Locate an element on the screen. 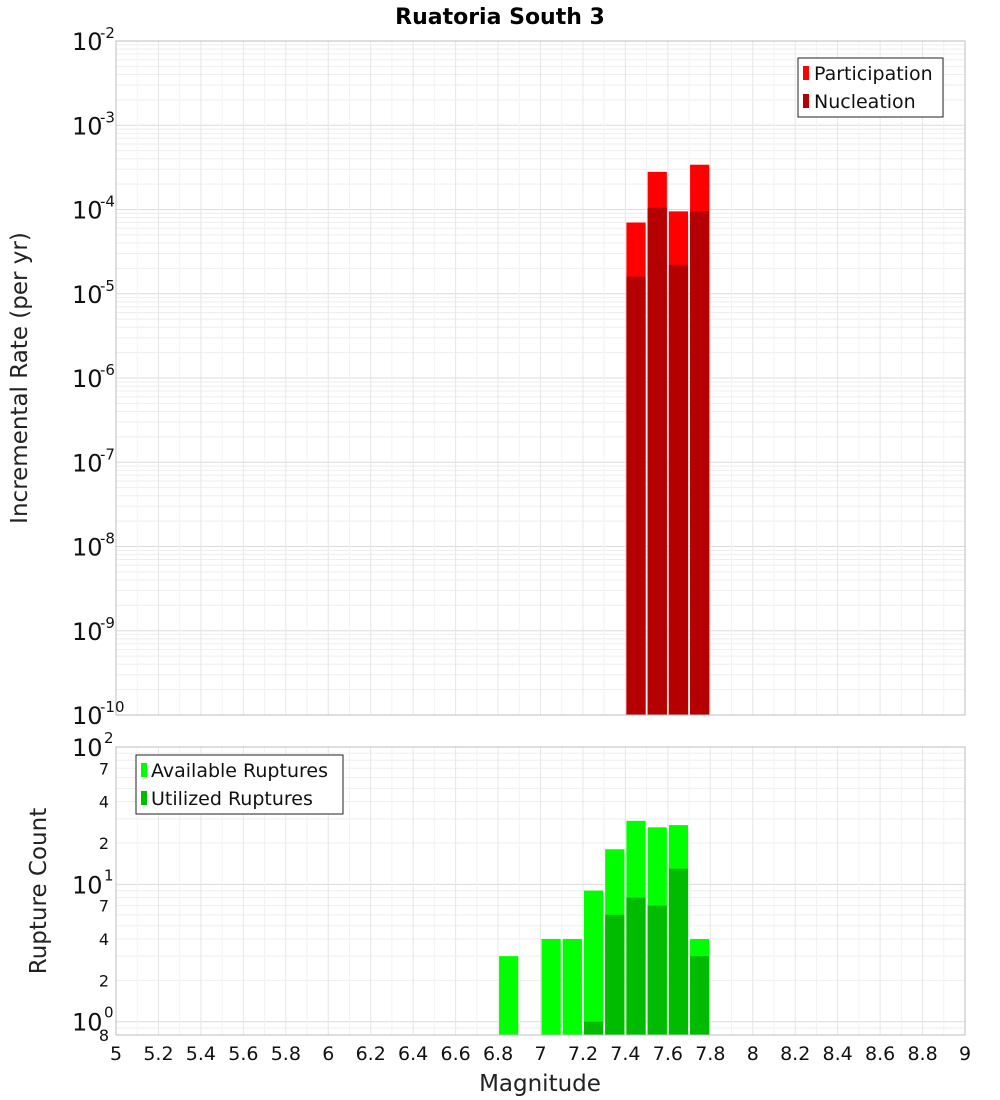 The image size is (1000, 1100). legend-label-nucleation: Nucleation is located at coordinates (865, 102).